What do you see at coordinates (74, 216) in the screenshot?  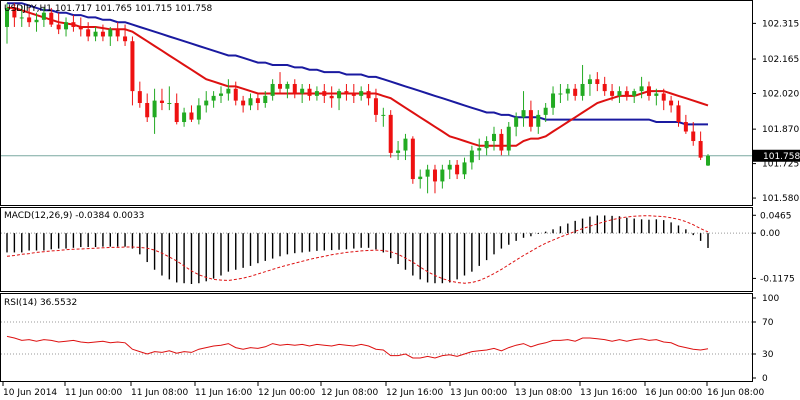 I see `macd-title: MACD(12,26,9) -0.0384 0.0033` at bounding box center [74, 216].